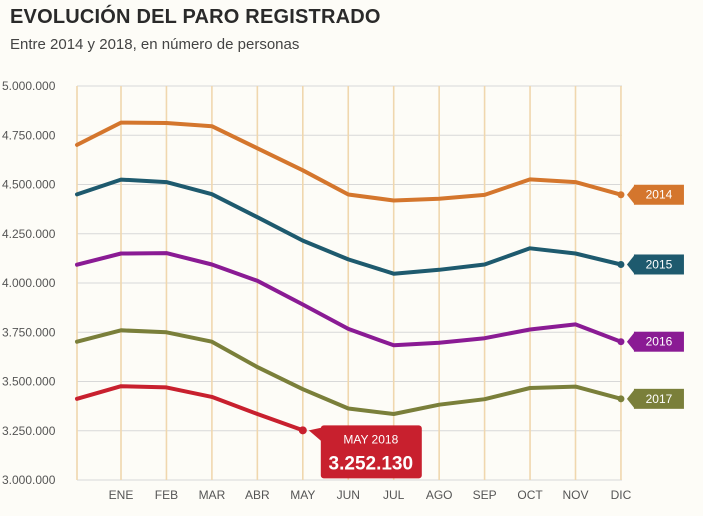 This screenshot has height=516, width=703. Describe the element at coordinates (190, 408) in the screenshot. I see `series-line-2018` at that location.